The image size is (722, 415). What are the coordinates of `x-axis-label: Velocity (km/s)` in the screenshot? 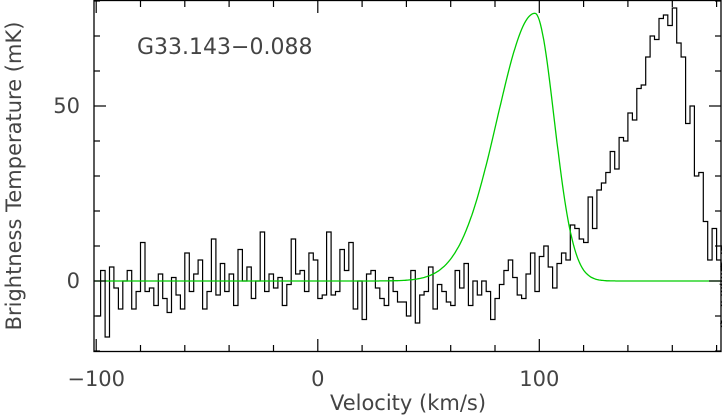 It's located at (408, 403).